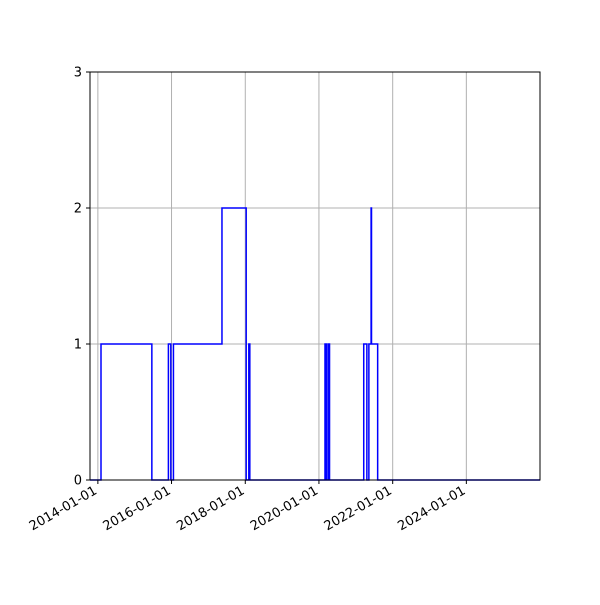 This screenshot has width=600, height=605. Describe the element at coordinates (78, 73) in the screenshot. I see `y-tick-label: 3` at that location.